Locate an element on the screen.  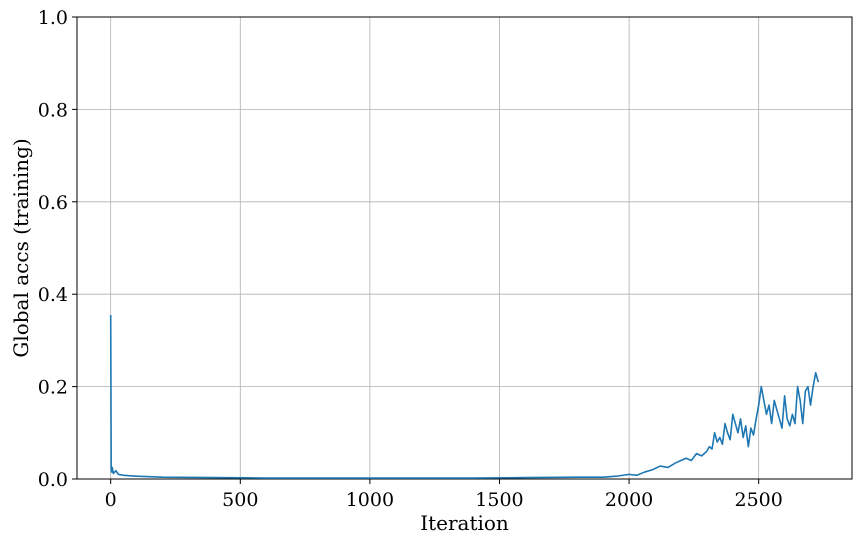
x-tick-label: 0 is located at coordinates (111, 500).